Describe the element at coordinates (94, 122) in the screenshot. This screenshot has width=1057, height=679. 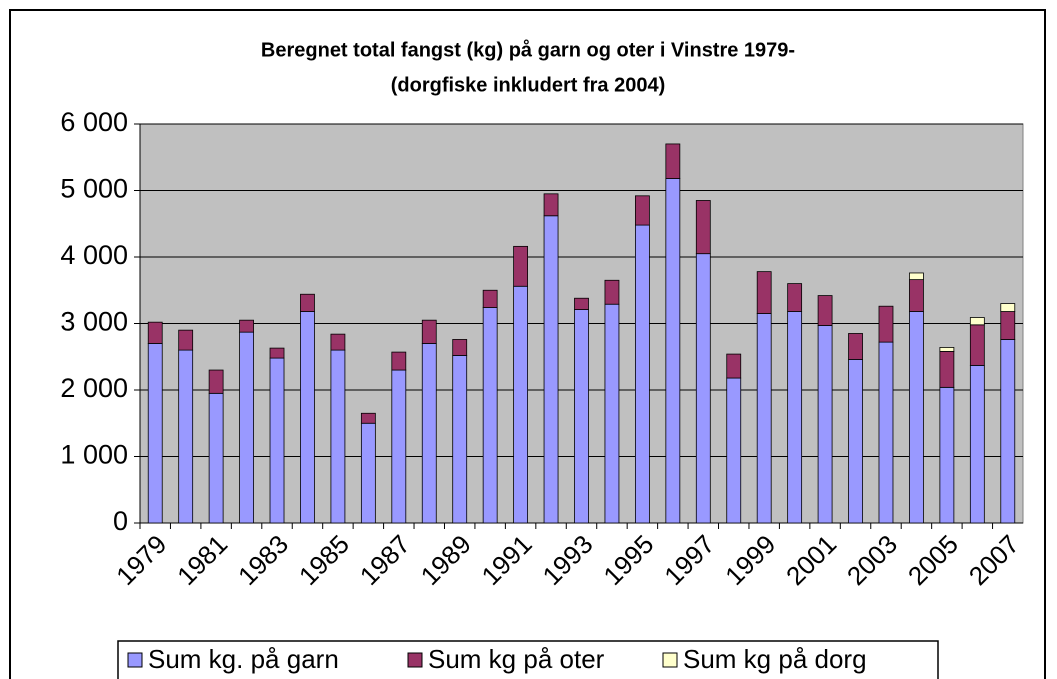
I see `y-tick-label: 6 000` at that location.